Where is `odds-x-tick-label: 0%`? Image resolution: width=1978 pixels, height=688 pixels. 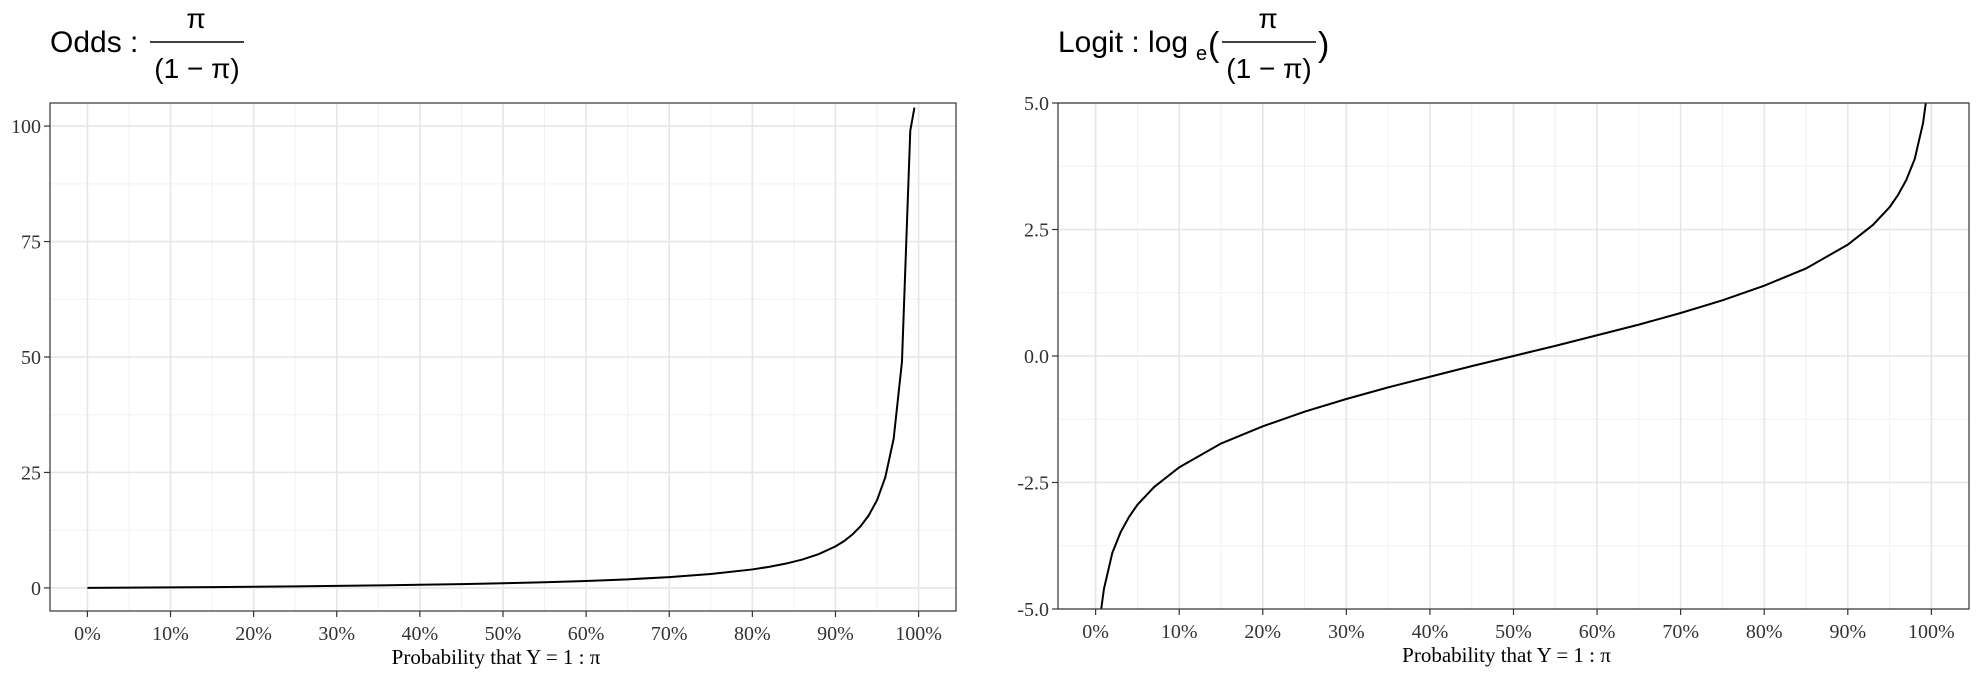 odds-x-tick-label: 0% is located at coordinates (87, 634).